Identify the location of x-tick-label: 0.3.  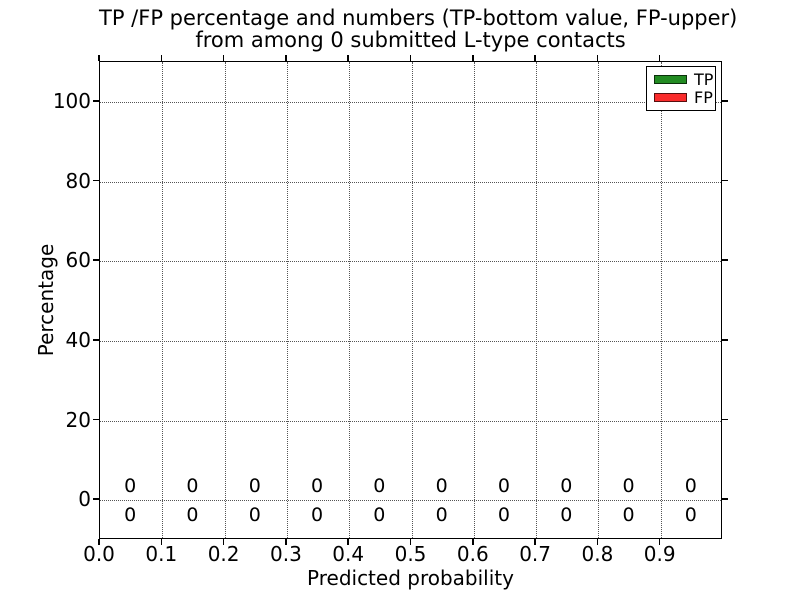
(285, 554).